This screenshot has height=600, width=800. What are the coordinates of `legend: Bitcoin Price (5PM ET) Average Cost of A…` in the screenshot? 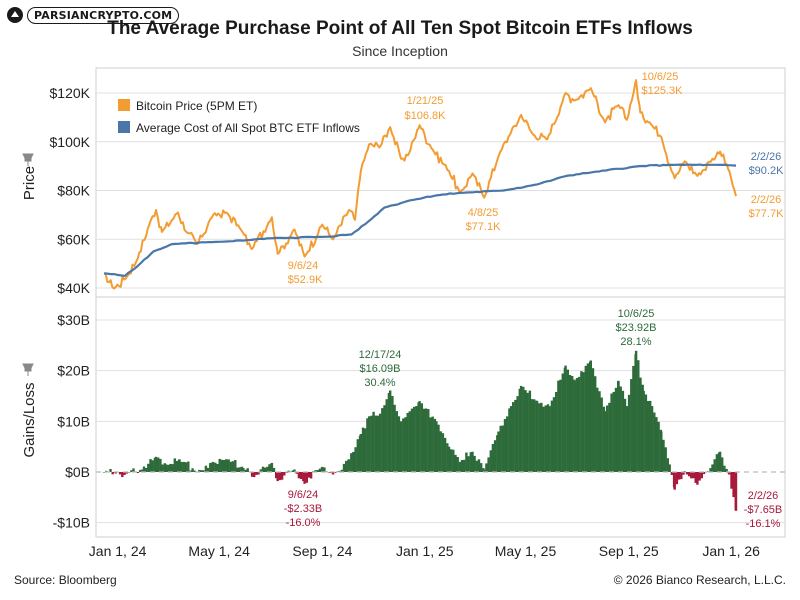 It's located at (239, 117).